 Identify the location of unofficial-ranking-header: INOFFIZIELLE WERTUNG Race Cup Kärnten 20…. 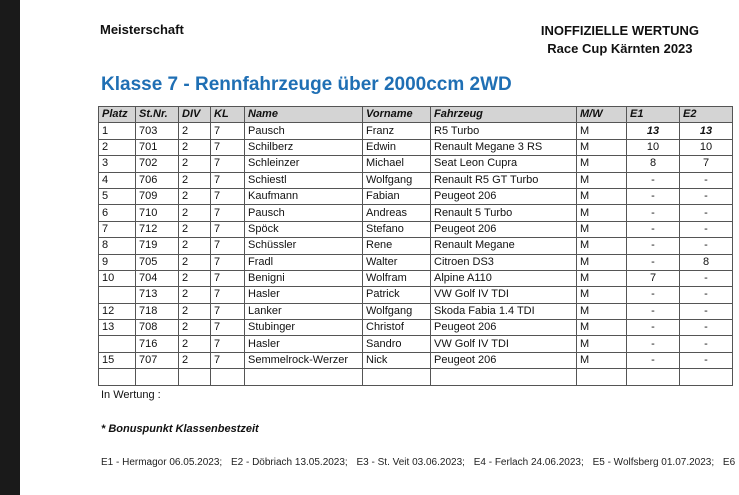
(620, 40).